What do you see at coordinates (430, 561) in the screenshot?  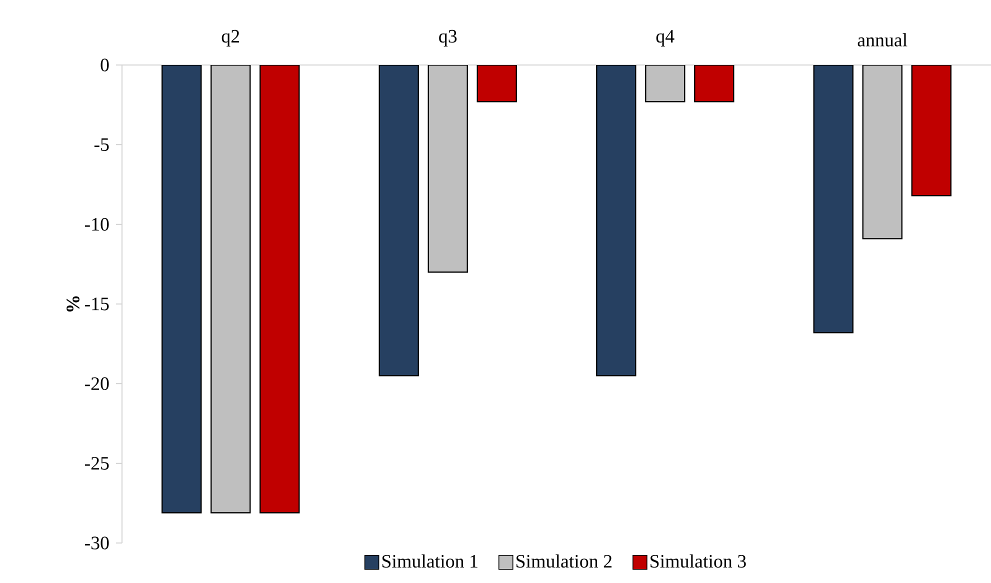 I see `legend-label: Simulation 1` at bounding box center [430, 561].